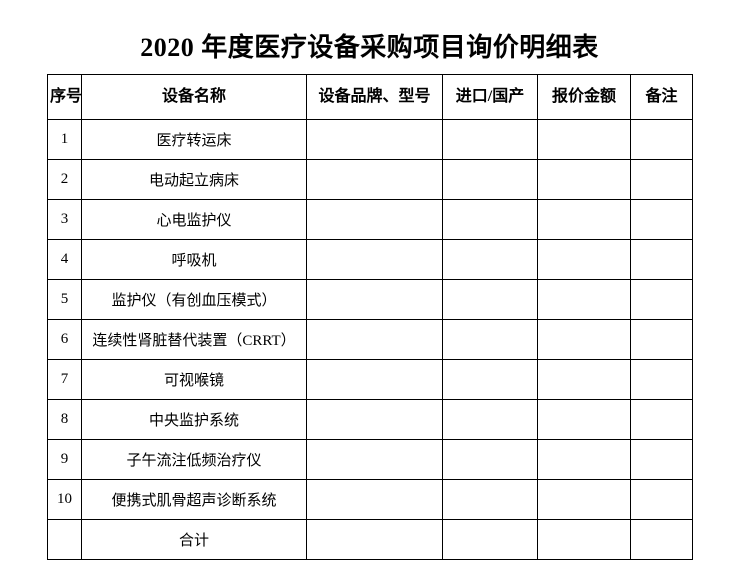  What do you see at coordinates (64, 299) in the screenshot?
I see `row-number-cell: 5` at bounding box center [64, 299].